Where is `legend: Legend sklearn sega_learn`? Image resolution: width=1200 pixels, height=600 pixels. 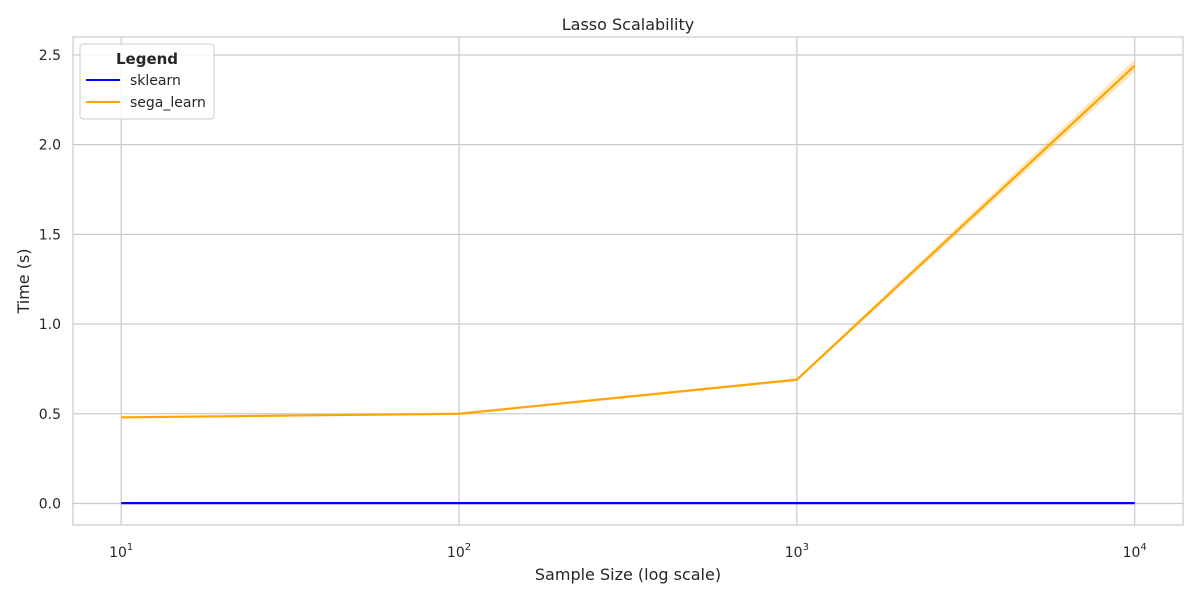
legend: Legend sklearn sega_learn is located at coordinates (147, 81).